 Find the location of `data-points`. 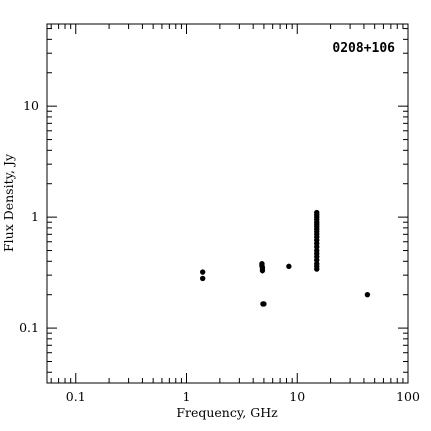

data-points is located at coordinates (285, 258).